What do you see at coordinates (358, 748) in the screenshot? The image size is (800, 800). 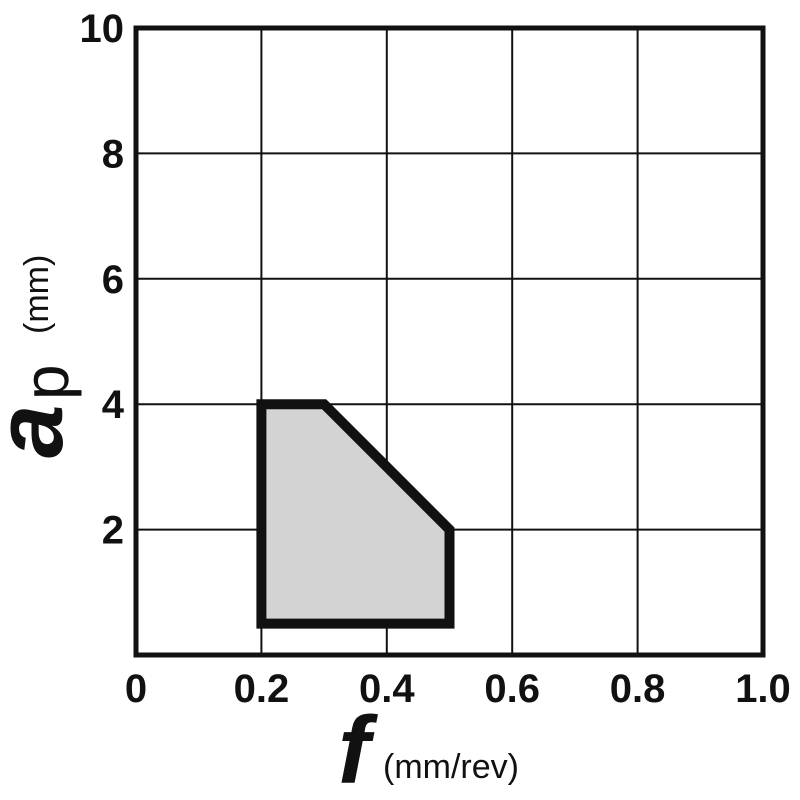 I see `x-axis-label-main: f` at bounding box center [358, 748].